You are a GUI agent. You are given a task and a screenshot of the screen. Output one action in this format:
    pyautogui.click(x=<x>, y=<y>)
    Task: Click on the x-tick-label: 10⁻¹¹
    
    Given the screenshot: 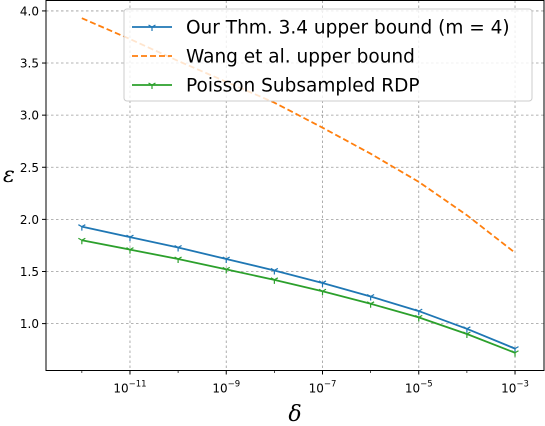 What is the action you would take?
    pyautogui.click(x=129, y=388)
    